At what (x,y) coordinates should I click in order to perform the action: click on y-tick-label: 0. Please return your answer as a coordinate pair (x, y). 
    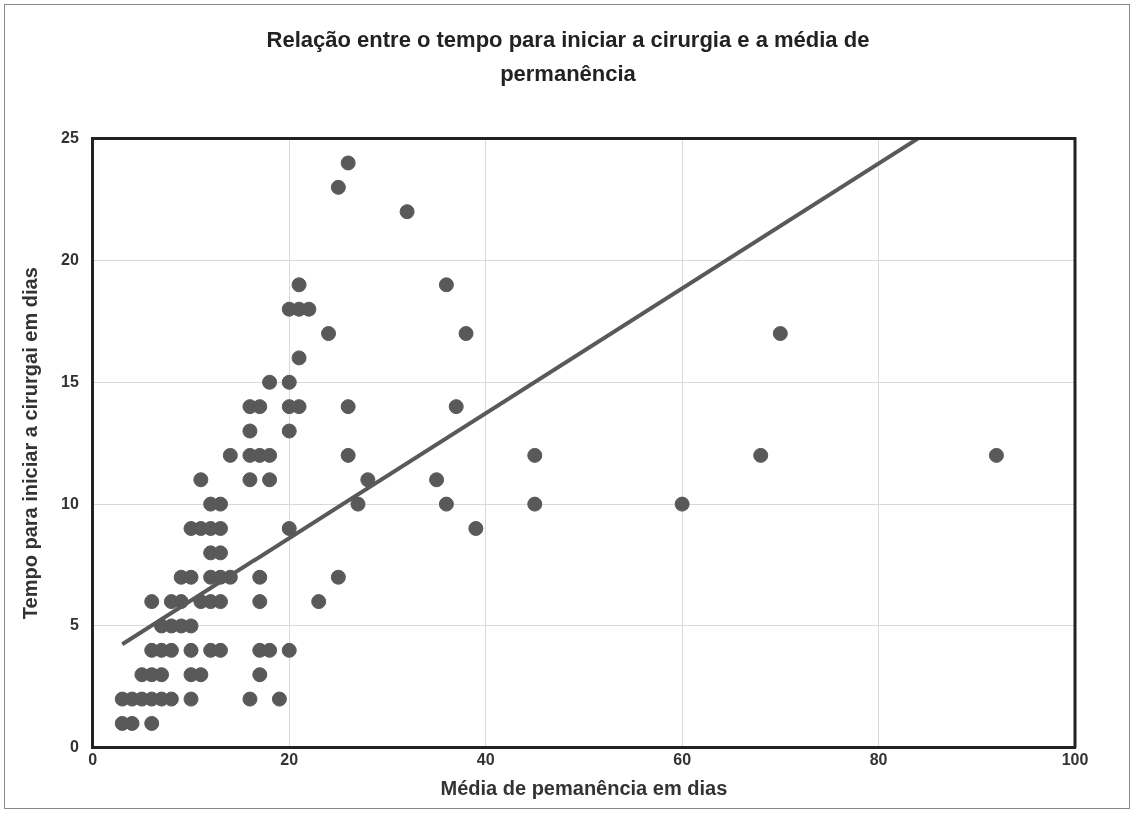
    Looking at the image, I should click on (74, 747).